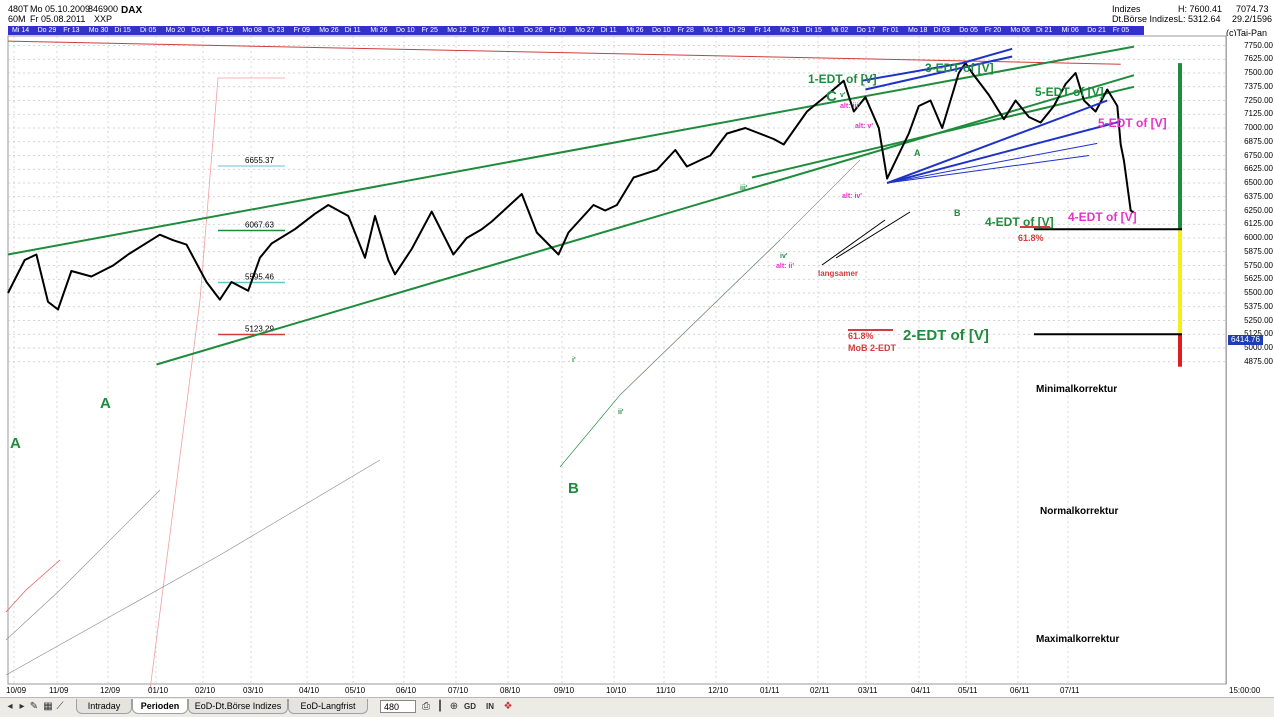 Image resolution: width=1274 pixels, height=717 pixels. I want to click on chart-icon: ⟋, so click(60, 706).